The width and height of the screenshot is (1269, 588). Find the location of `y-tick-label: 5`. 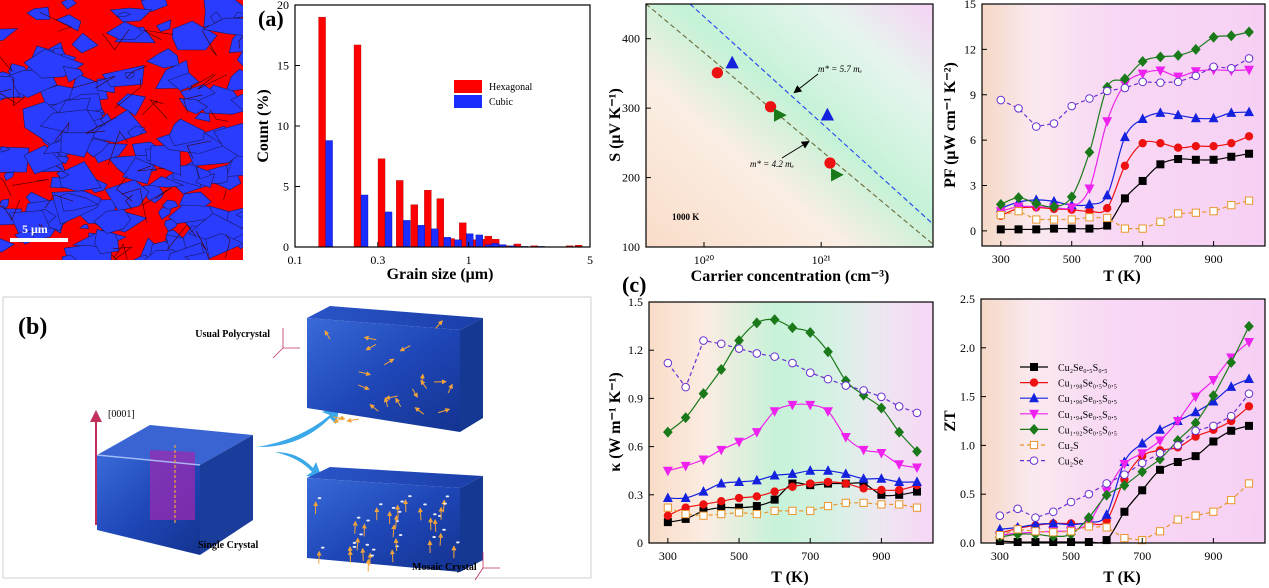

y-tick-label: 5 is located at coordinates (286, 187).